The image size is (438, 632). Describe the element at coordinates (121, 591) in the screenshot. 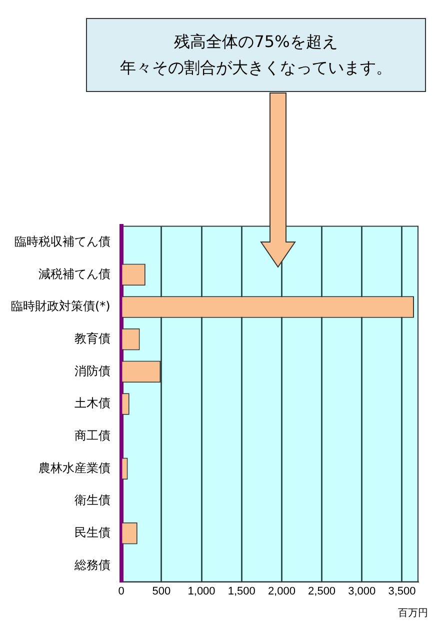

I see `x-tick-label: 0` at that location.